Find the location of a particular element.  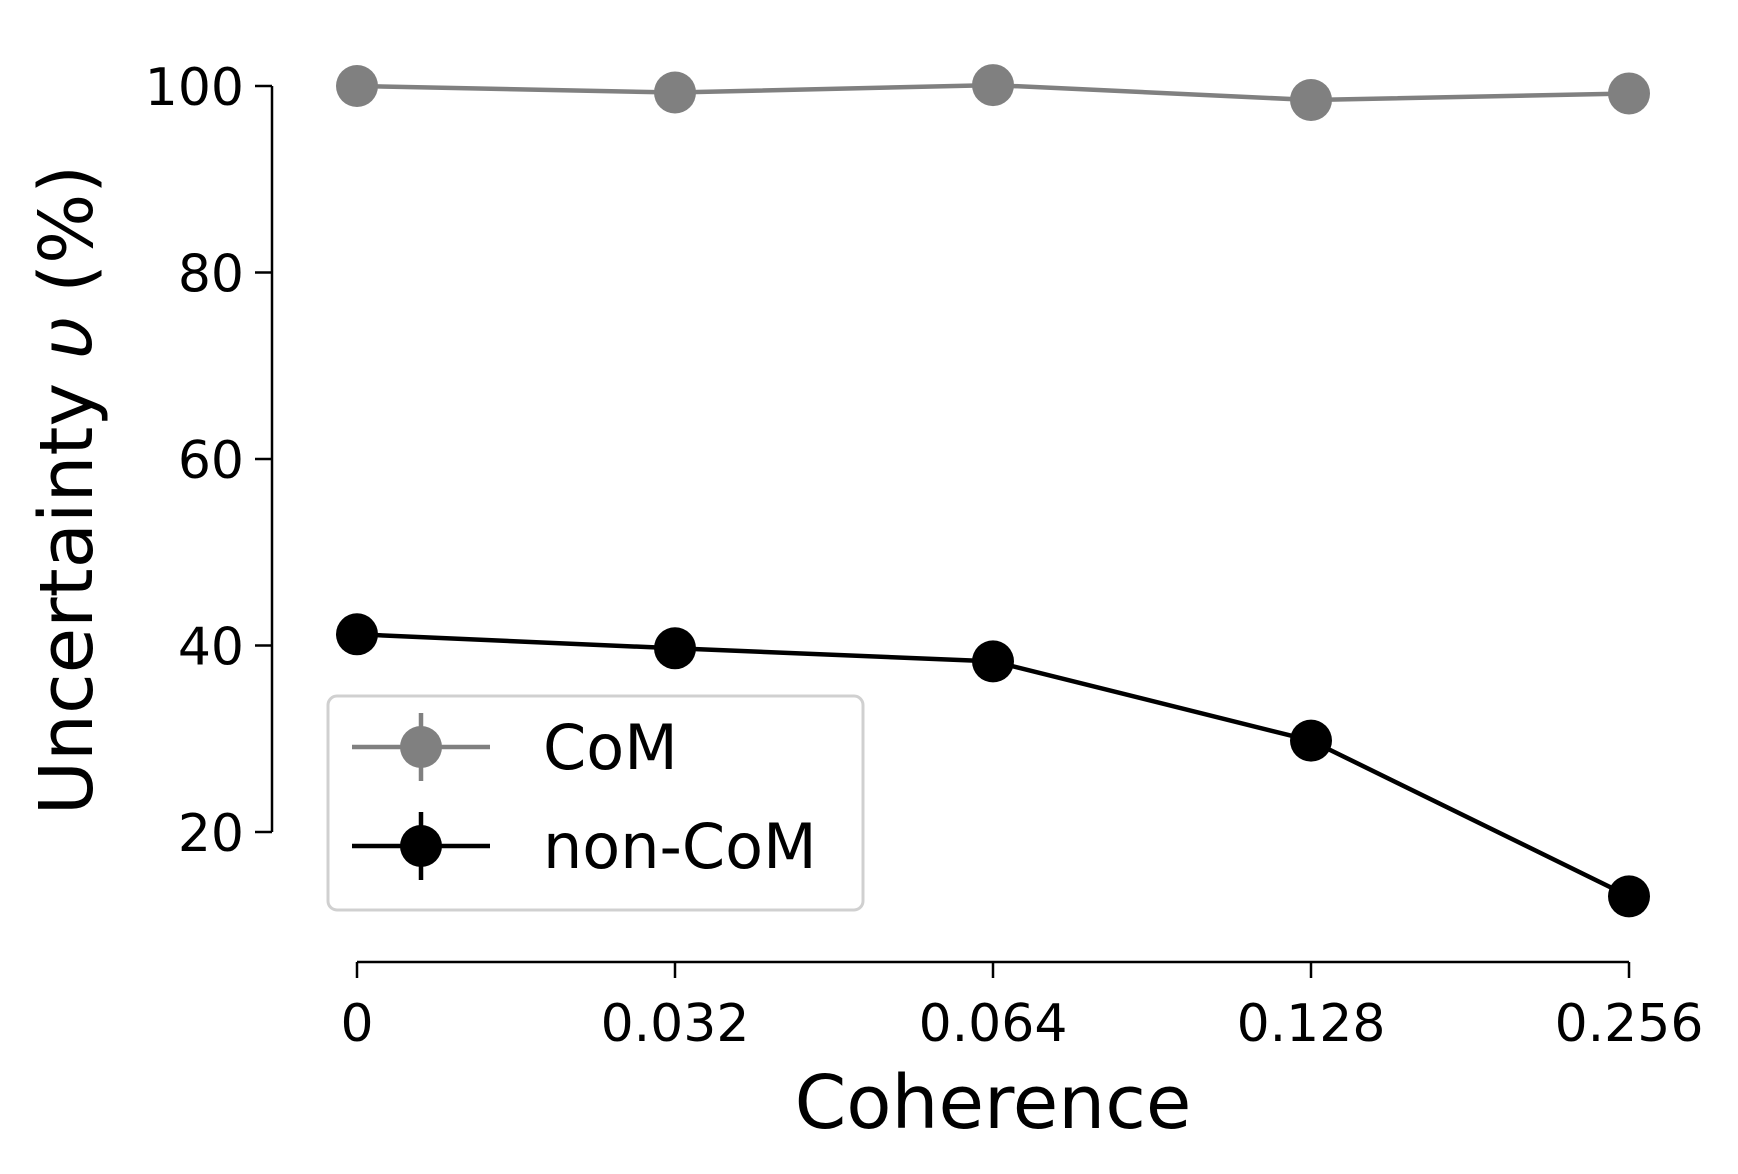

legend-label: non-CoM is located at coordinates (680, 846).